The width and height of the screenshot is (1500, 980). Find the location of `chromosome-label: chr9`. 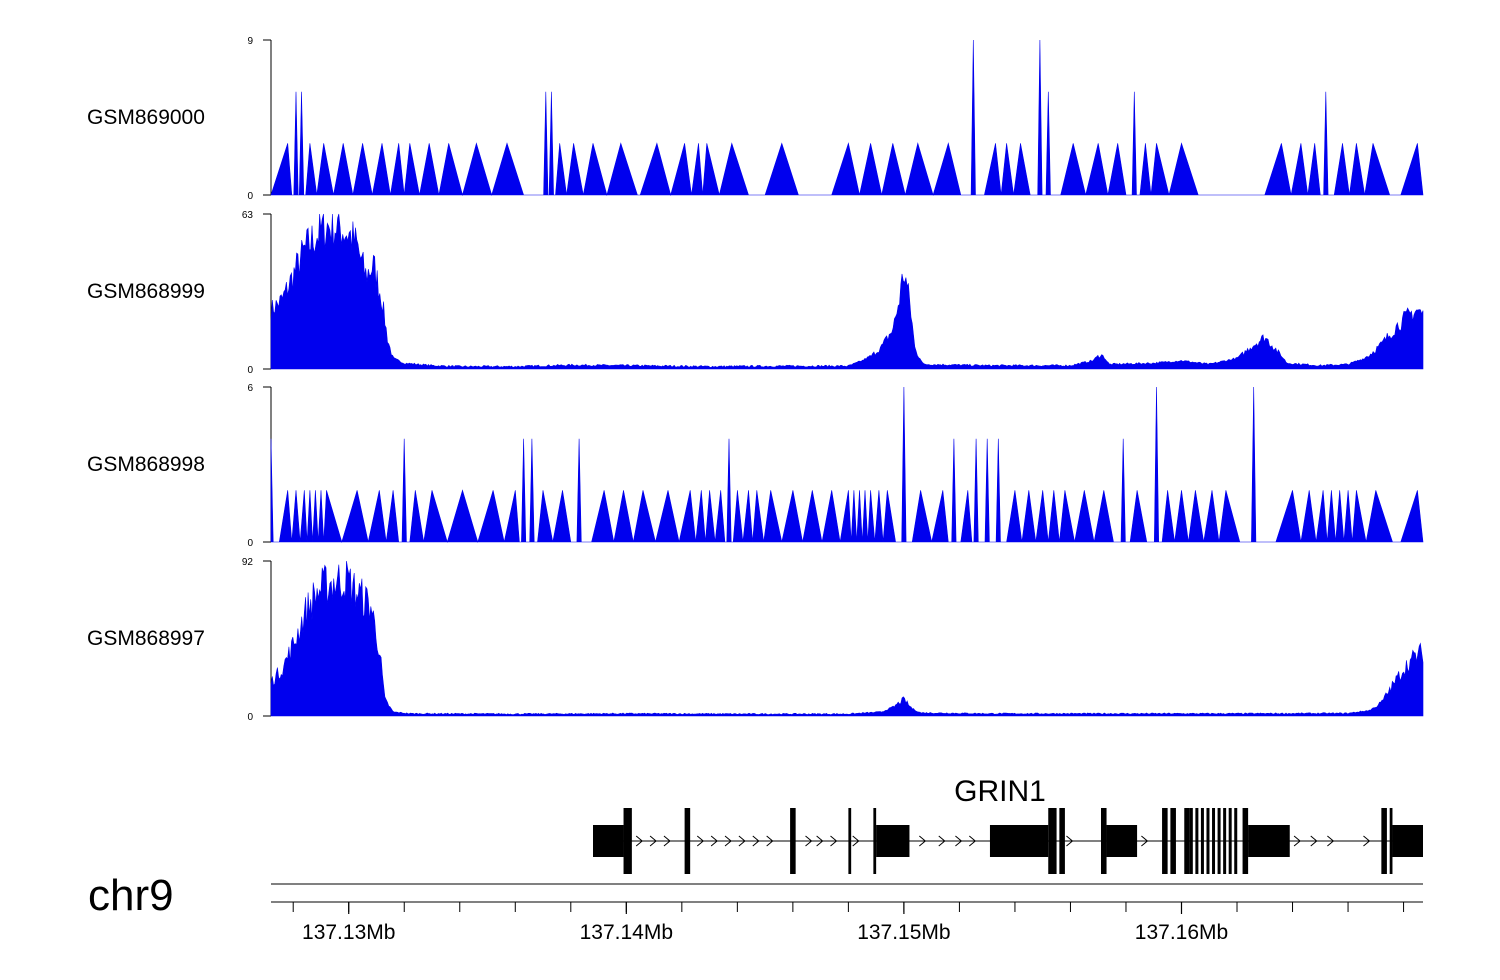

chromosome-label: chr9 is located at coordinates (131, 895).